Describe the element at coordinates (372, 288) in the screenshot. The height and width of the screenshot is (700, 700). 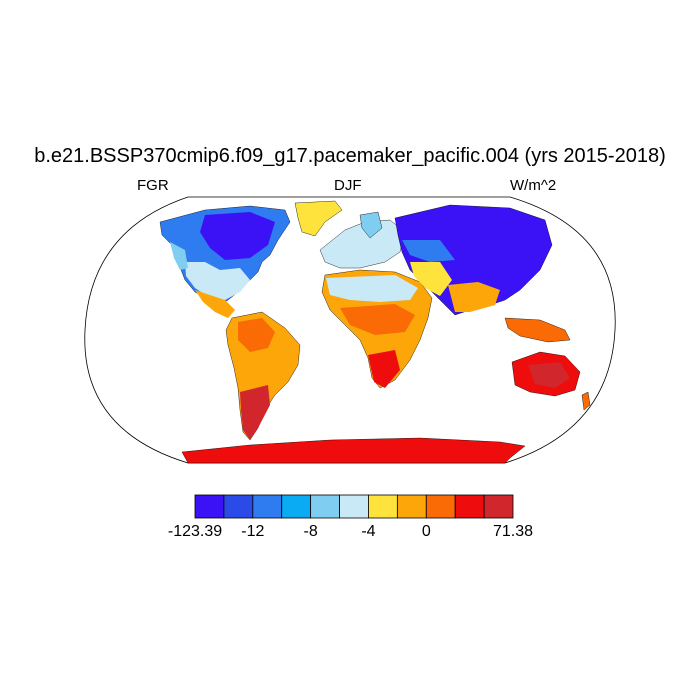
I see `region-sahara` at that location.